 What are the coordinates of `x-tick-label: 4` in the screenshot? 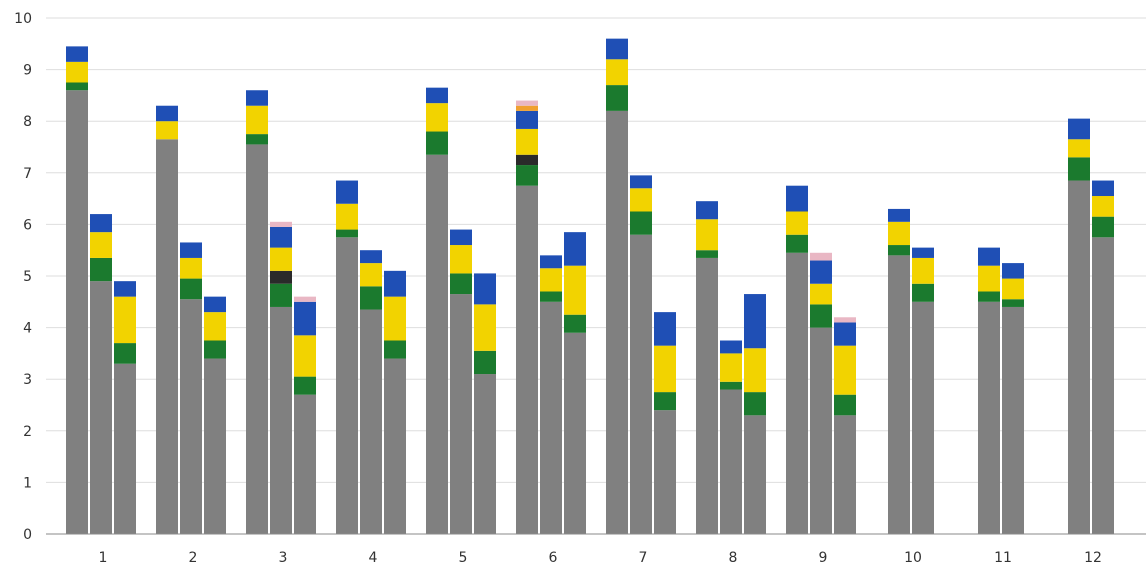 It's located at (373, 558).